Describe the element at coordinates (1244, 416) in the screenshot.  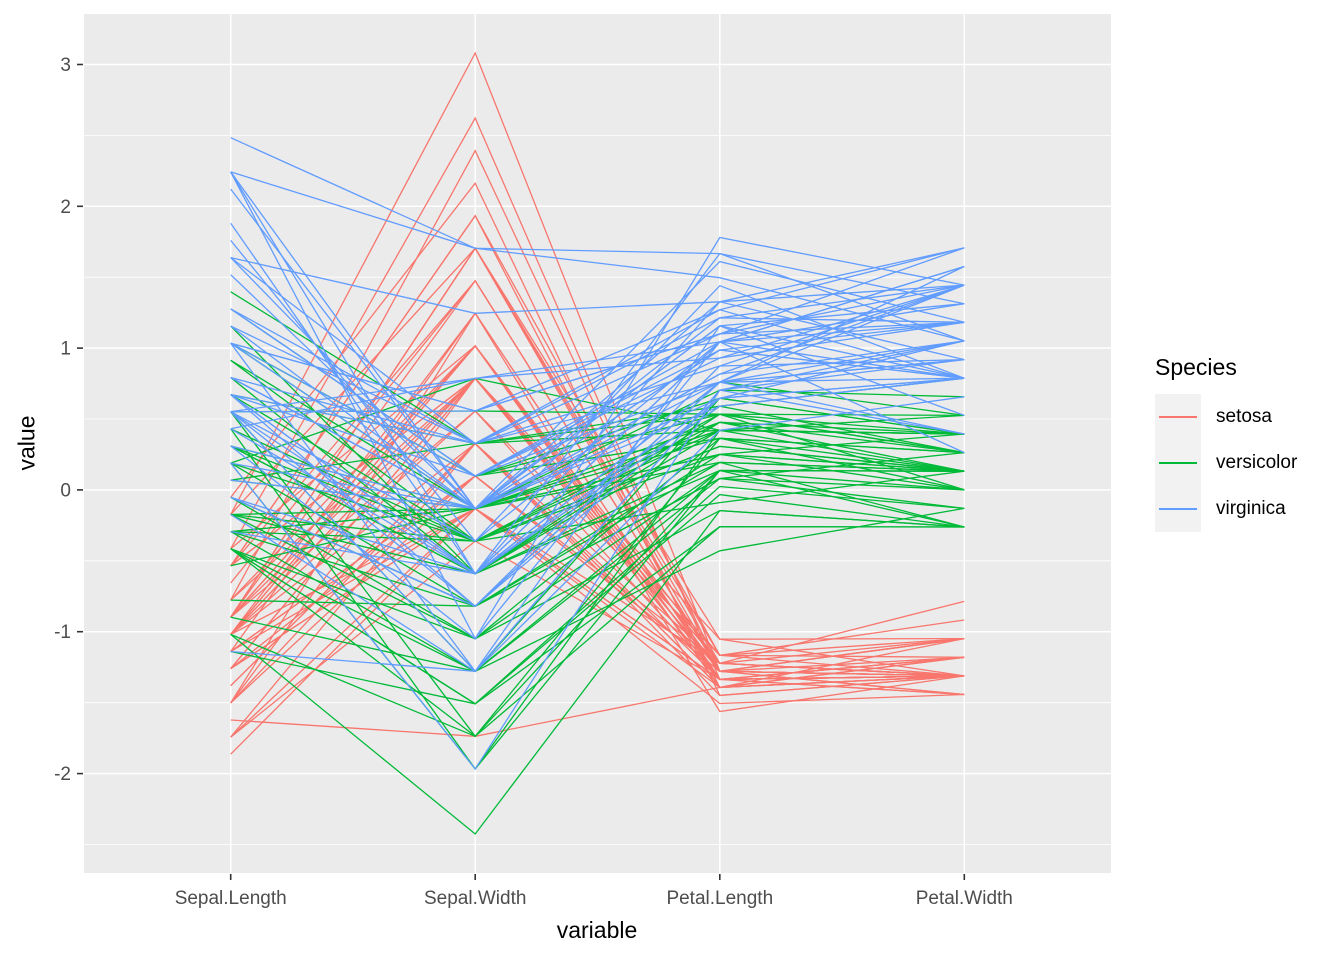
I see `legend-entry-label: setosa` at that location.